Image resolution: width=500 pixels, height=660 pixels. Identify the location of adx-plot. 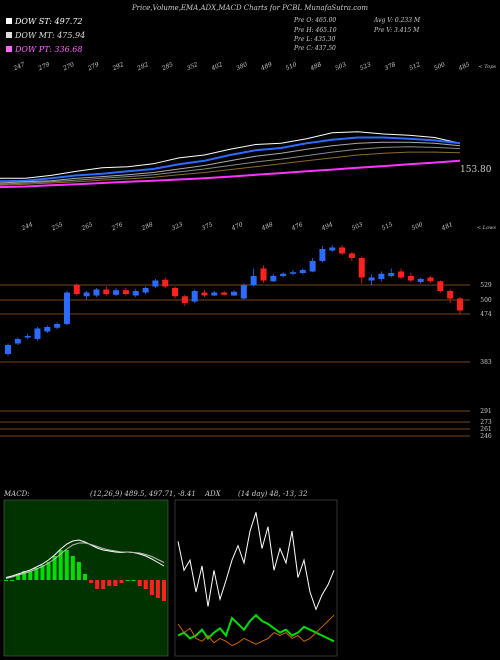
(256, 579).